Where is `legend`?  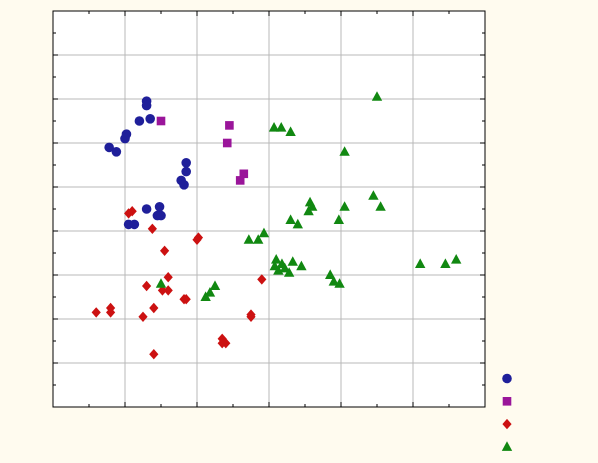
legend is located at coordinates (507, 412).